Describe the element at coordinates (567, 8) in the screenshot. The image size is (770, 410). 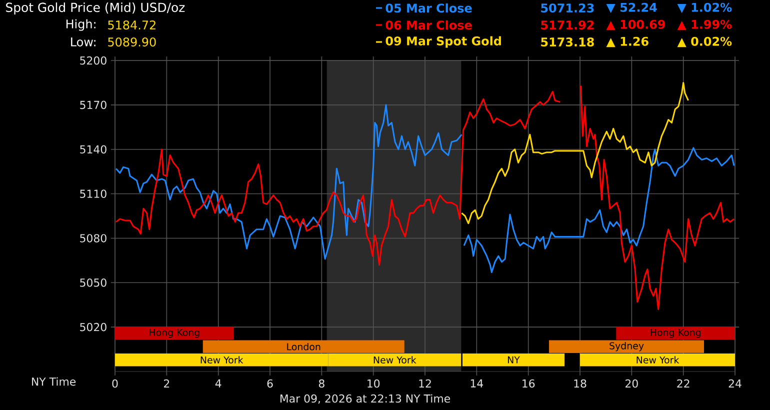
I see `text: 5071.23` at that location.